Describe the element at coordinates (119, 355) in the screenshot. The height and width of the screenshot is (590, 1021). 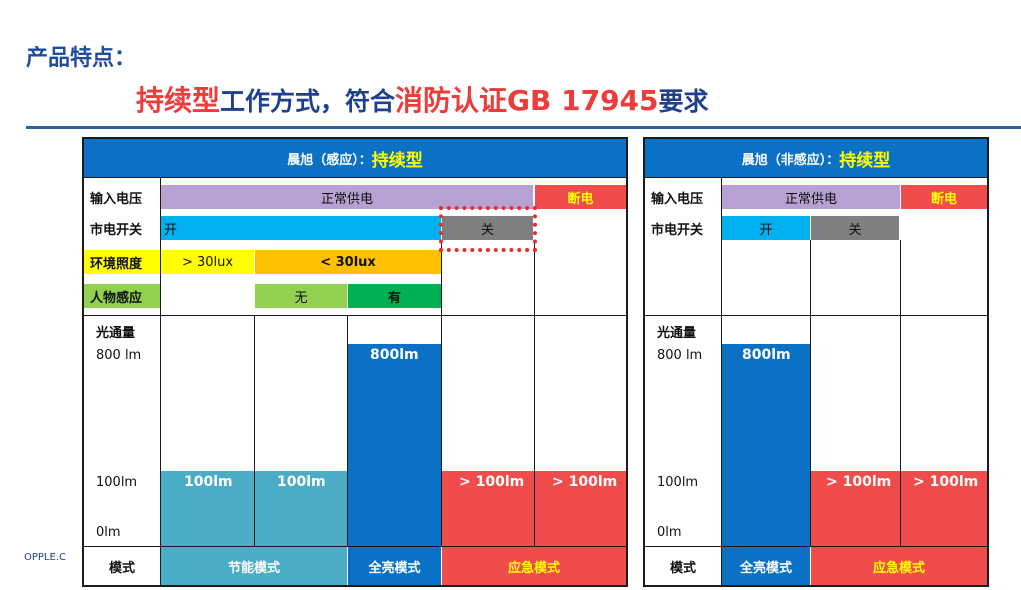
I see `left-axis-max: 800 lm` at that location.